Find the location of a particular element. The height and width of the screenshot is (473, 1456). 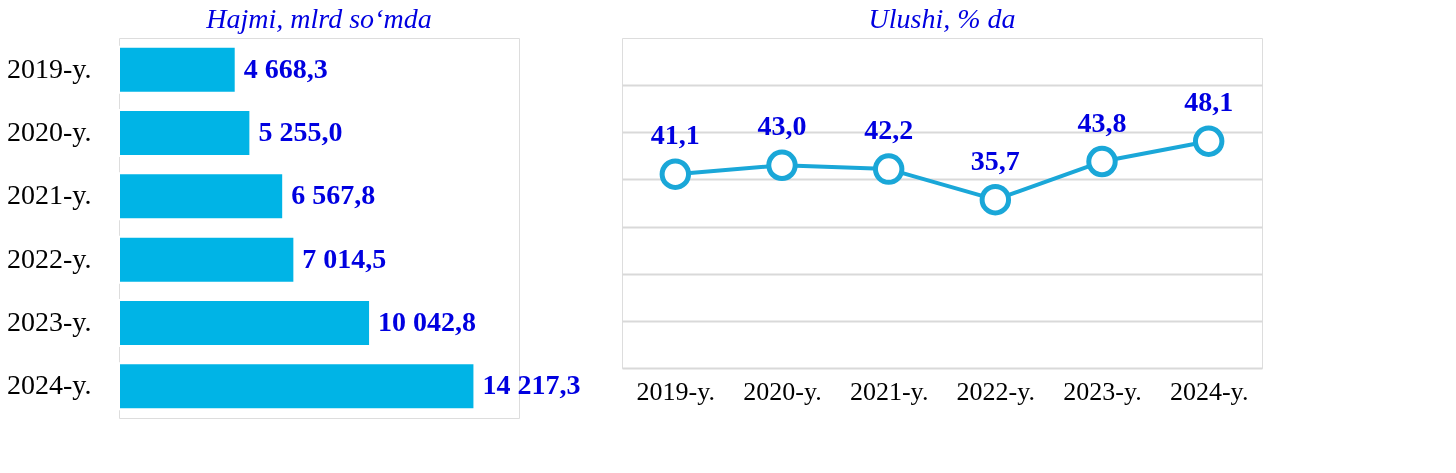

data-label: 7 014,5 is located at coordinates (344, 258).